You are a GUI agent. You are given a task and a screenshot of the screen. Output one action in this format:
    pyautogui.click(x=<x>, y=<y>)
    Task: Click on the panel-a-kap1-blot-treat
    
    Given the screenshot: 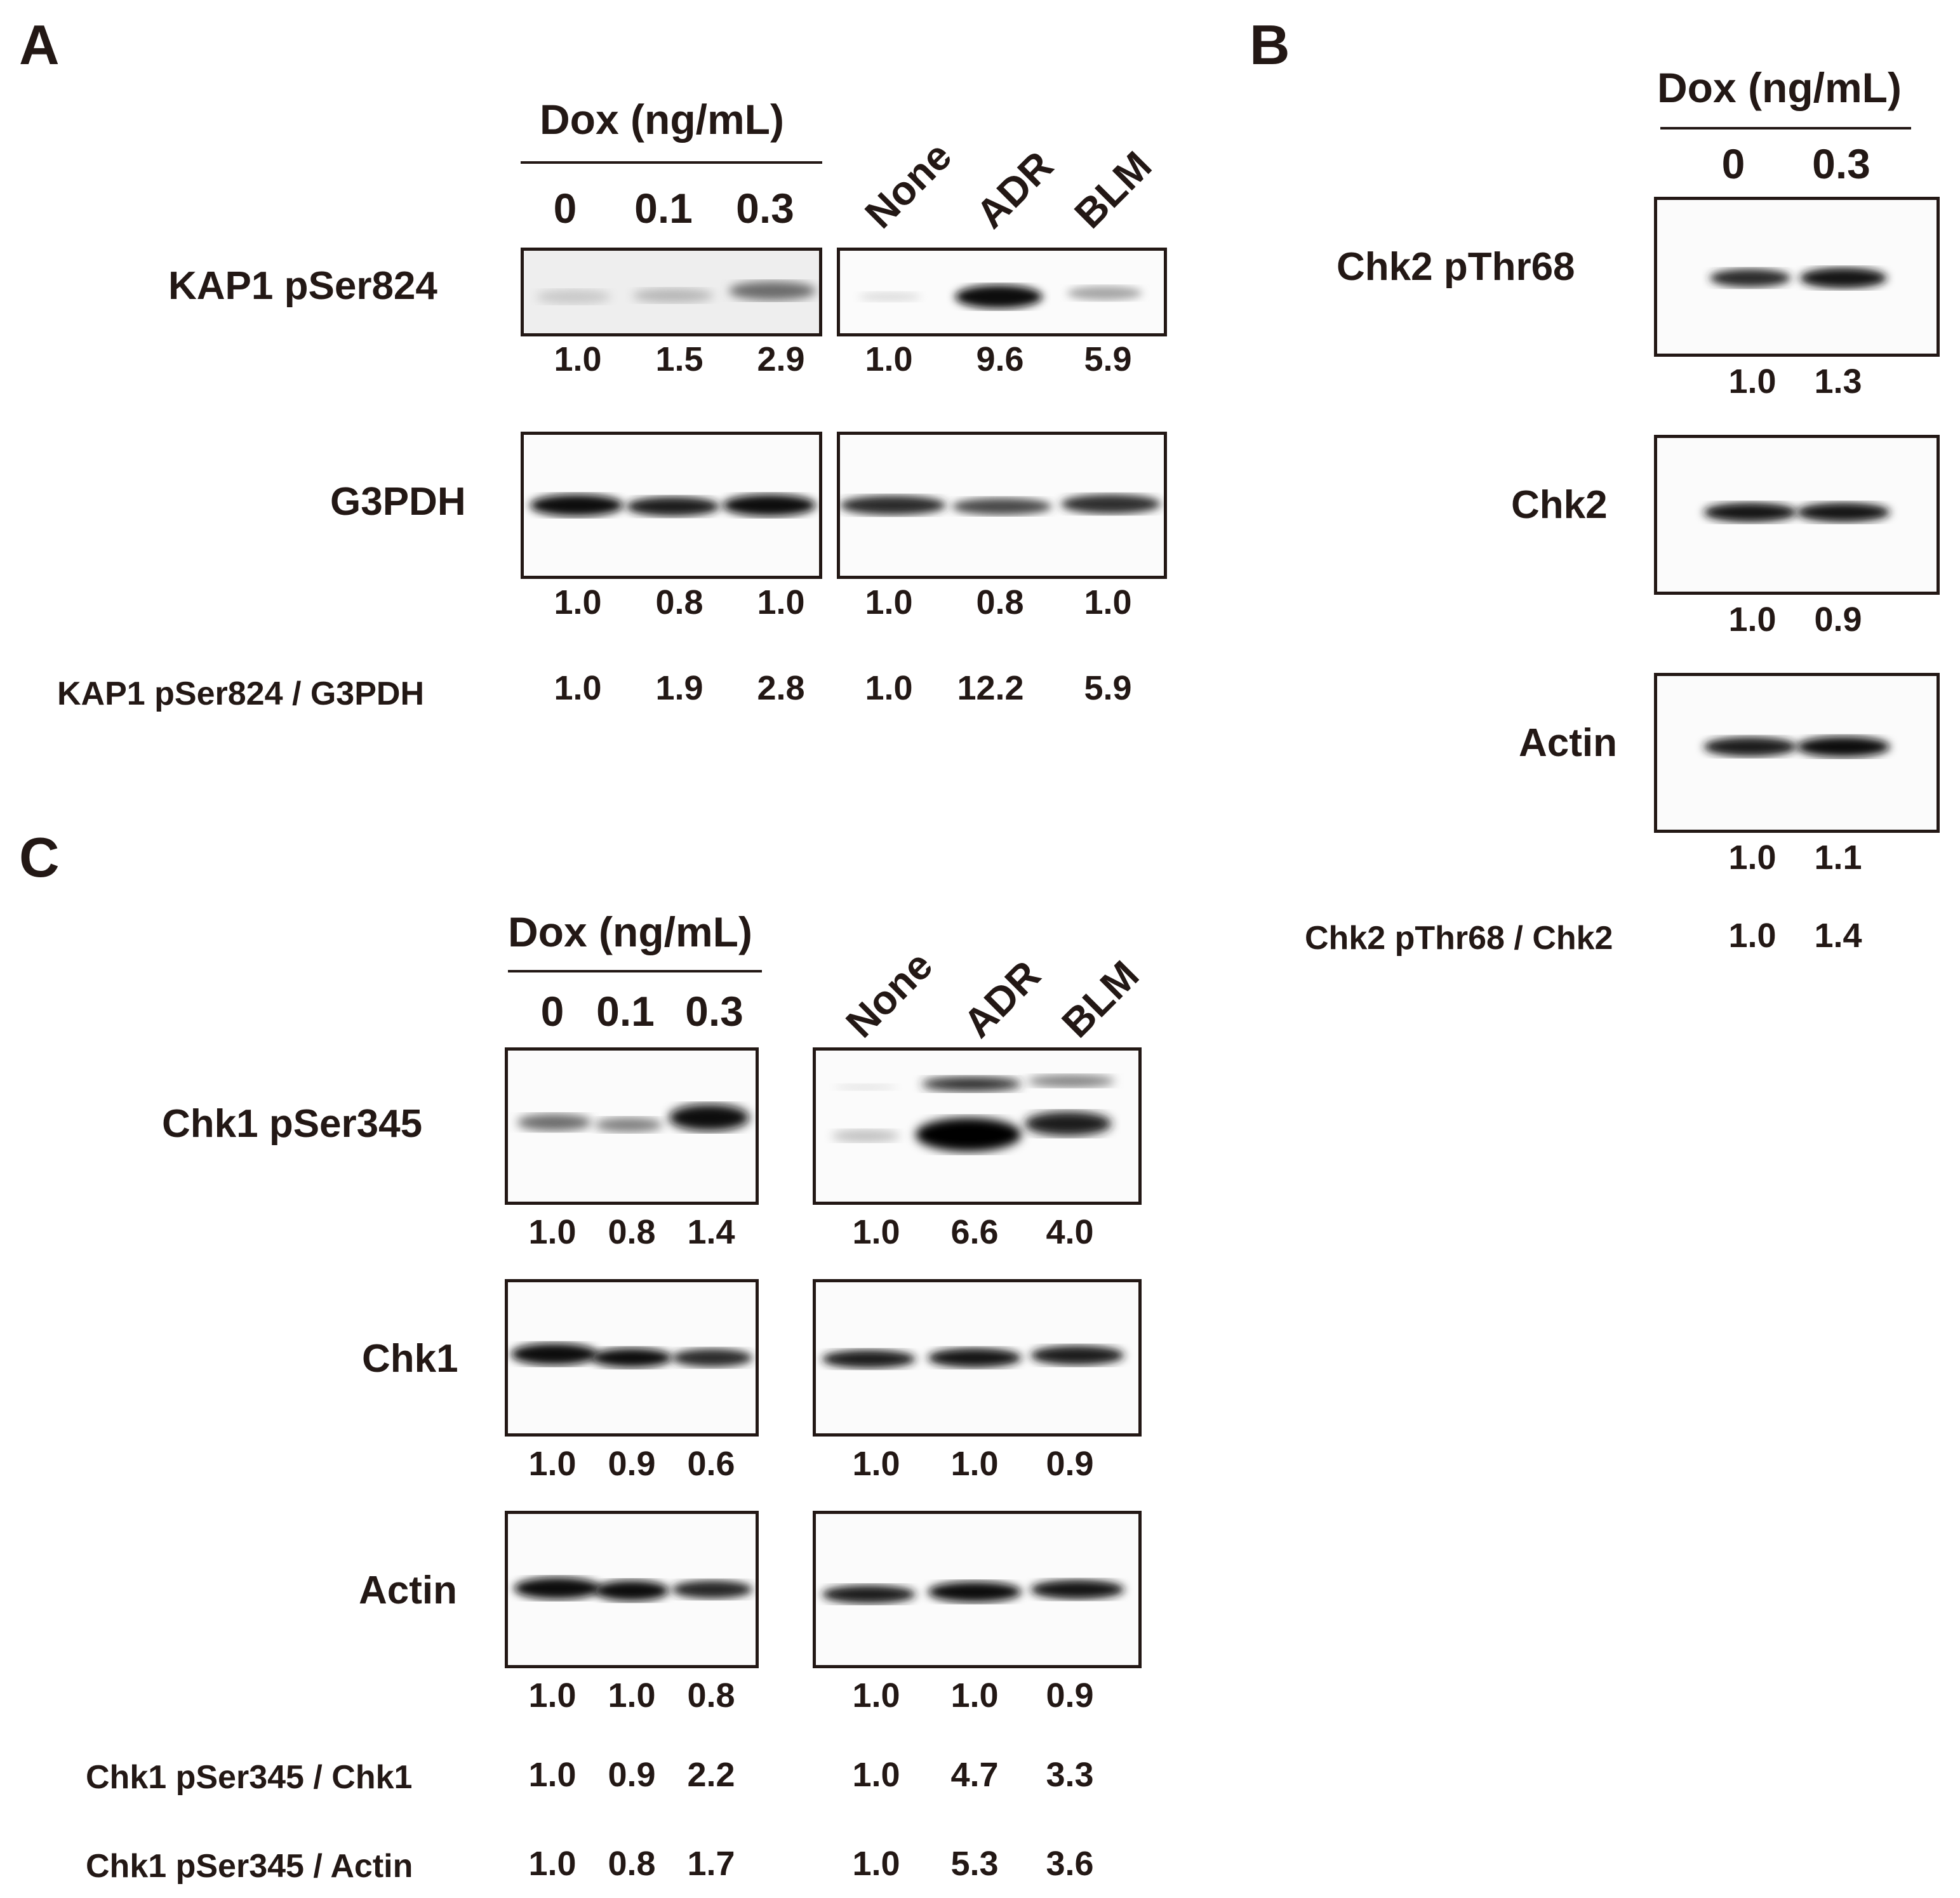 What is the action you would take?
    pyautogui.click(x=1002, y=292)
    